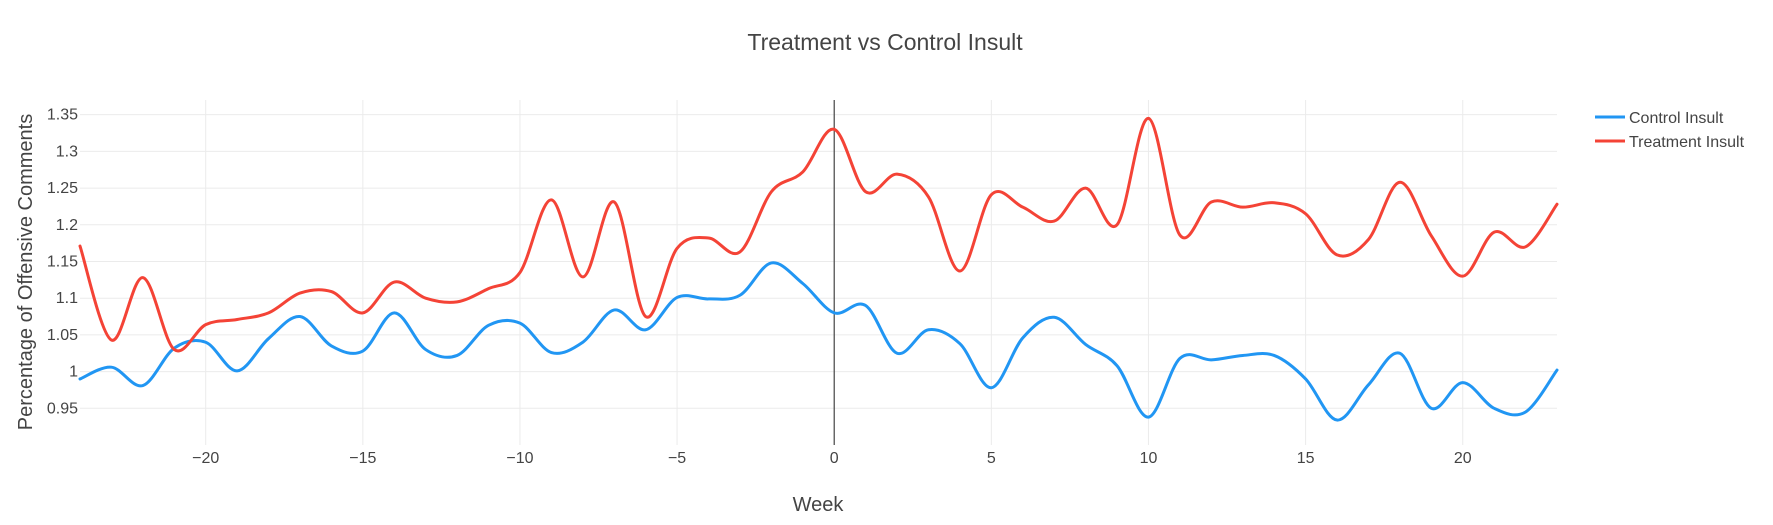 The width and height of the screenshot is (1773, 525). I want to click on y-tick-label: 1.15, so click(62, 261).